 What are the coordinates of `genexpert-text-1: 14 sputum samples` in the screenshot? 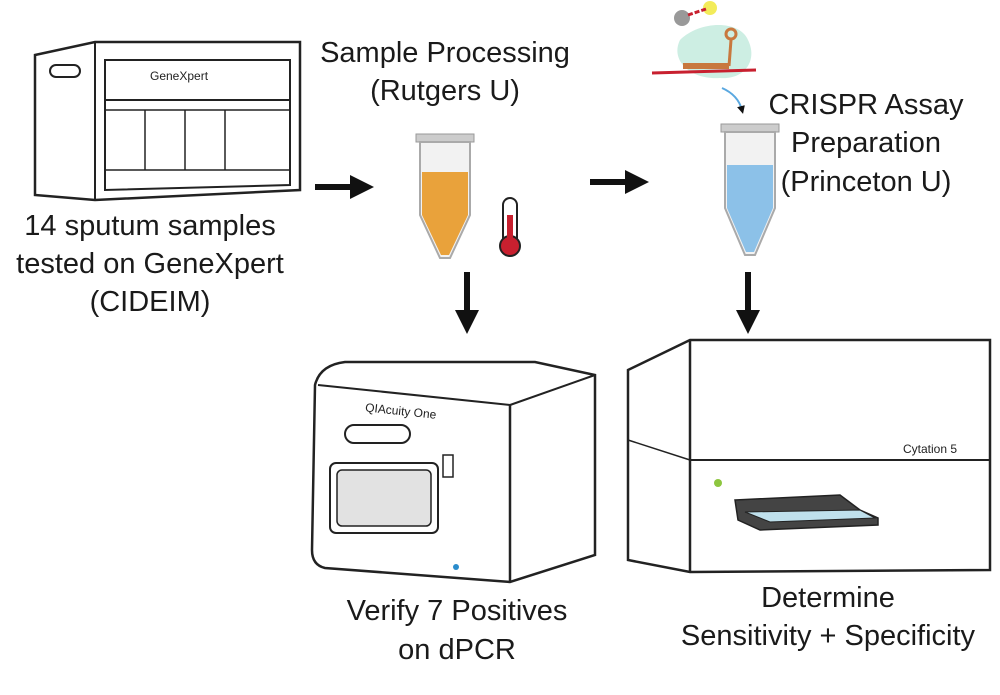 It's located at (149, 226).